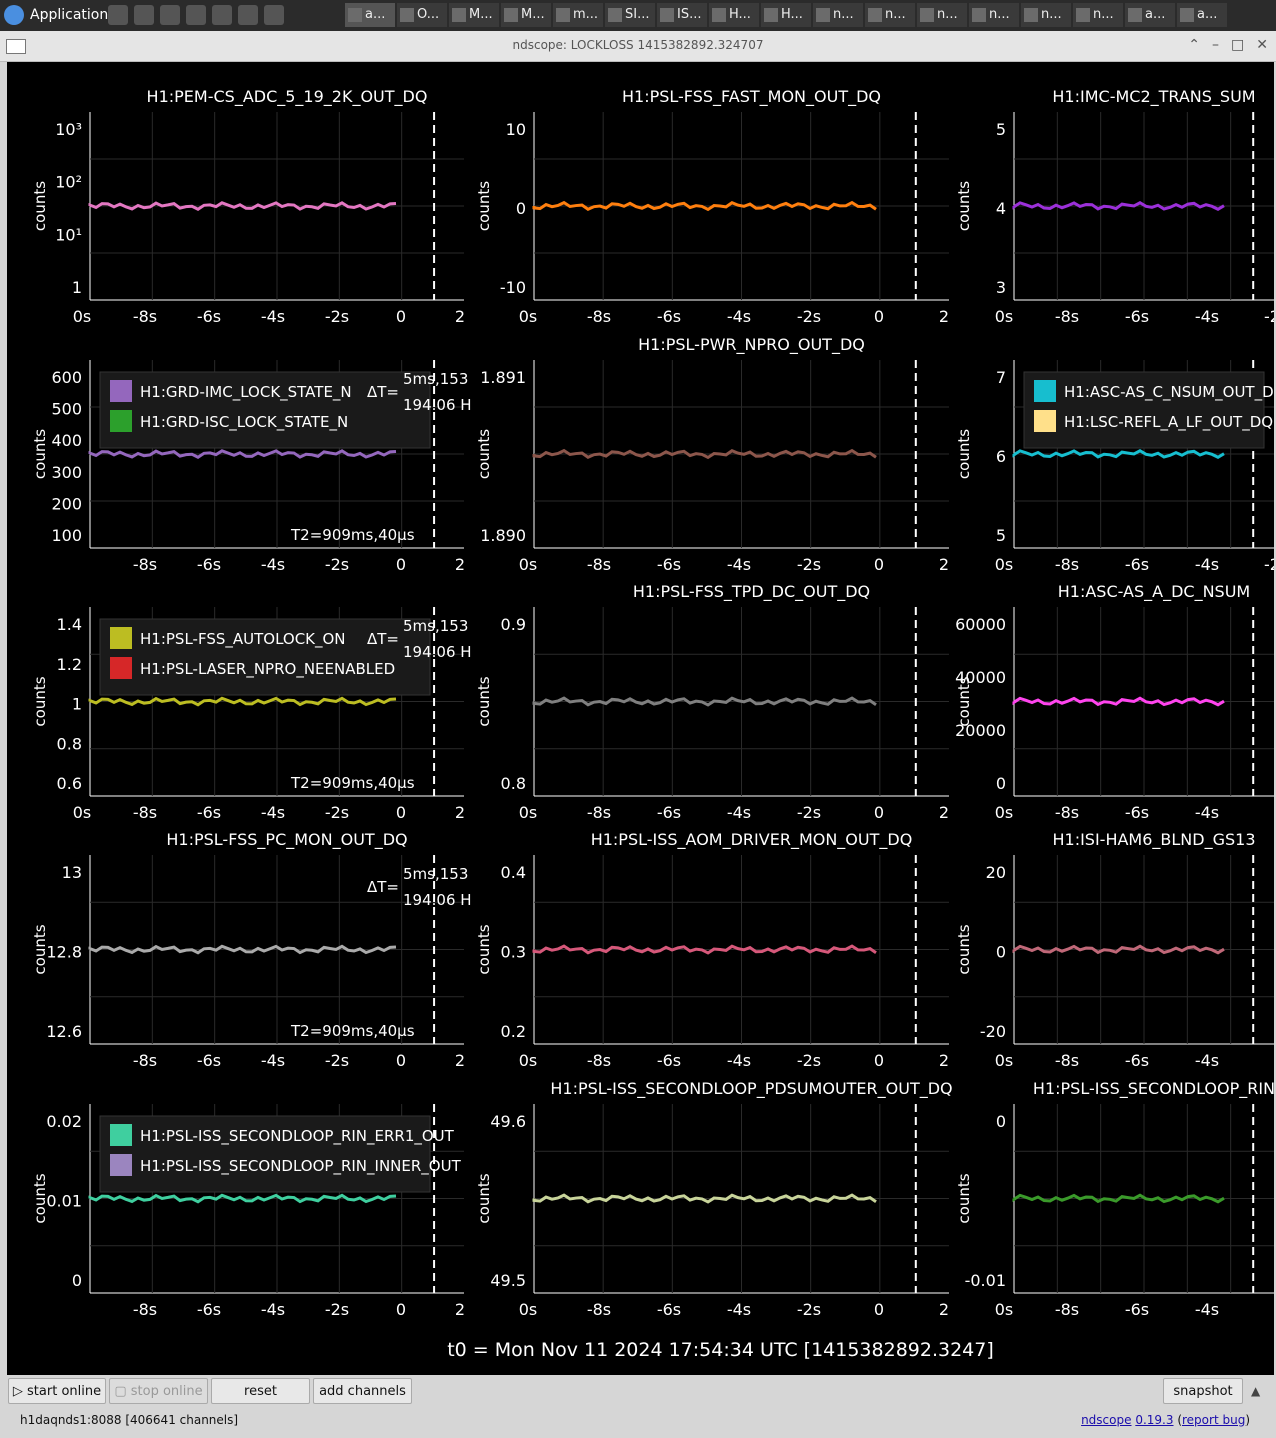  Describe the element at coordinates (1203, 1391) in the screenshot. I see `snapshot-button: snapshot` at that location.